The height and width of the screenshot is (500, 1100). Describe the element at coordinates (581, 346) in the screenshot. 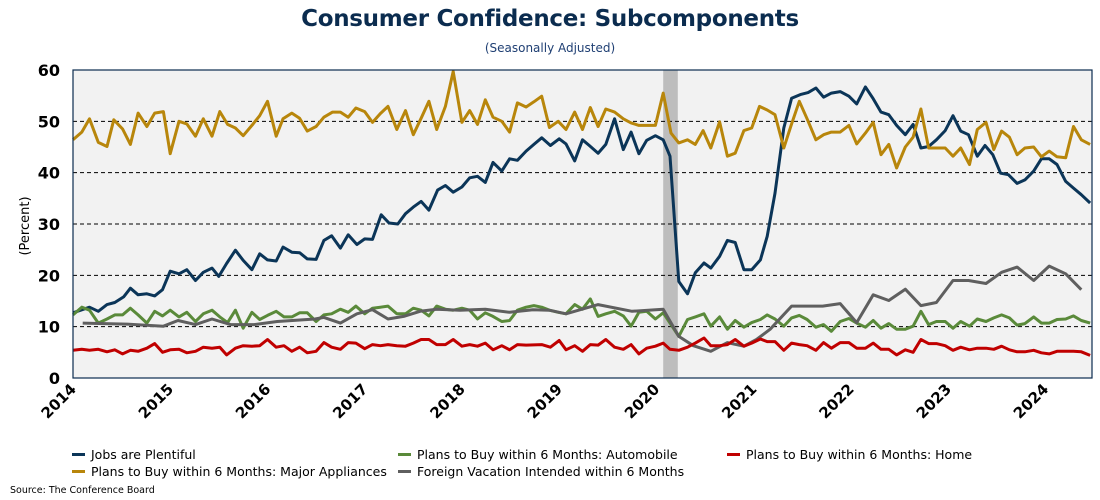

I see `series-line-plans-to-buy-within-6-months-home` at that location.